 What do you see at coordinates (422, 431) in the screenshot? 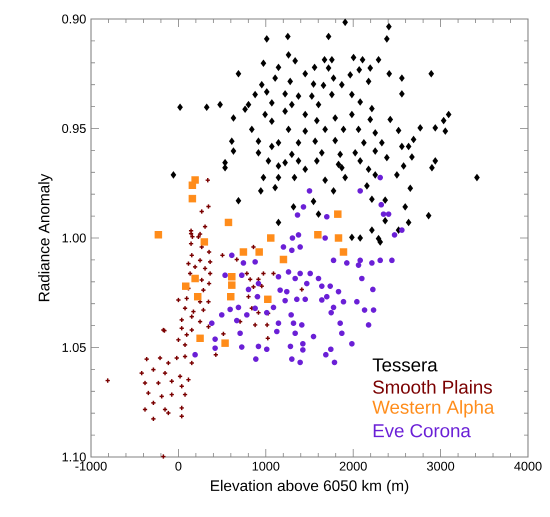
I see `text: Eve Corona` at bounding box center [422, 431].